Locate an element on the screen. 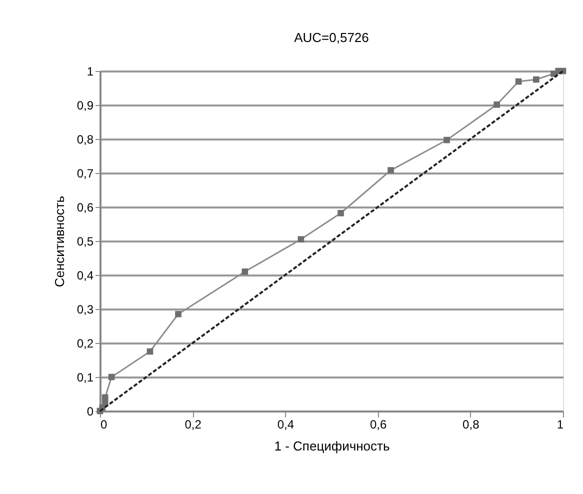 The image size is (583, 494). x-tick-label: 1 is located at coordinates (560, 425).